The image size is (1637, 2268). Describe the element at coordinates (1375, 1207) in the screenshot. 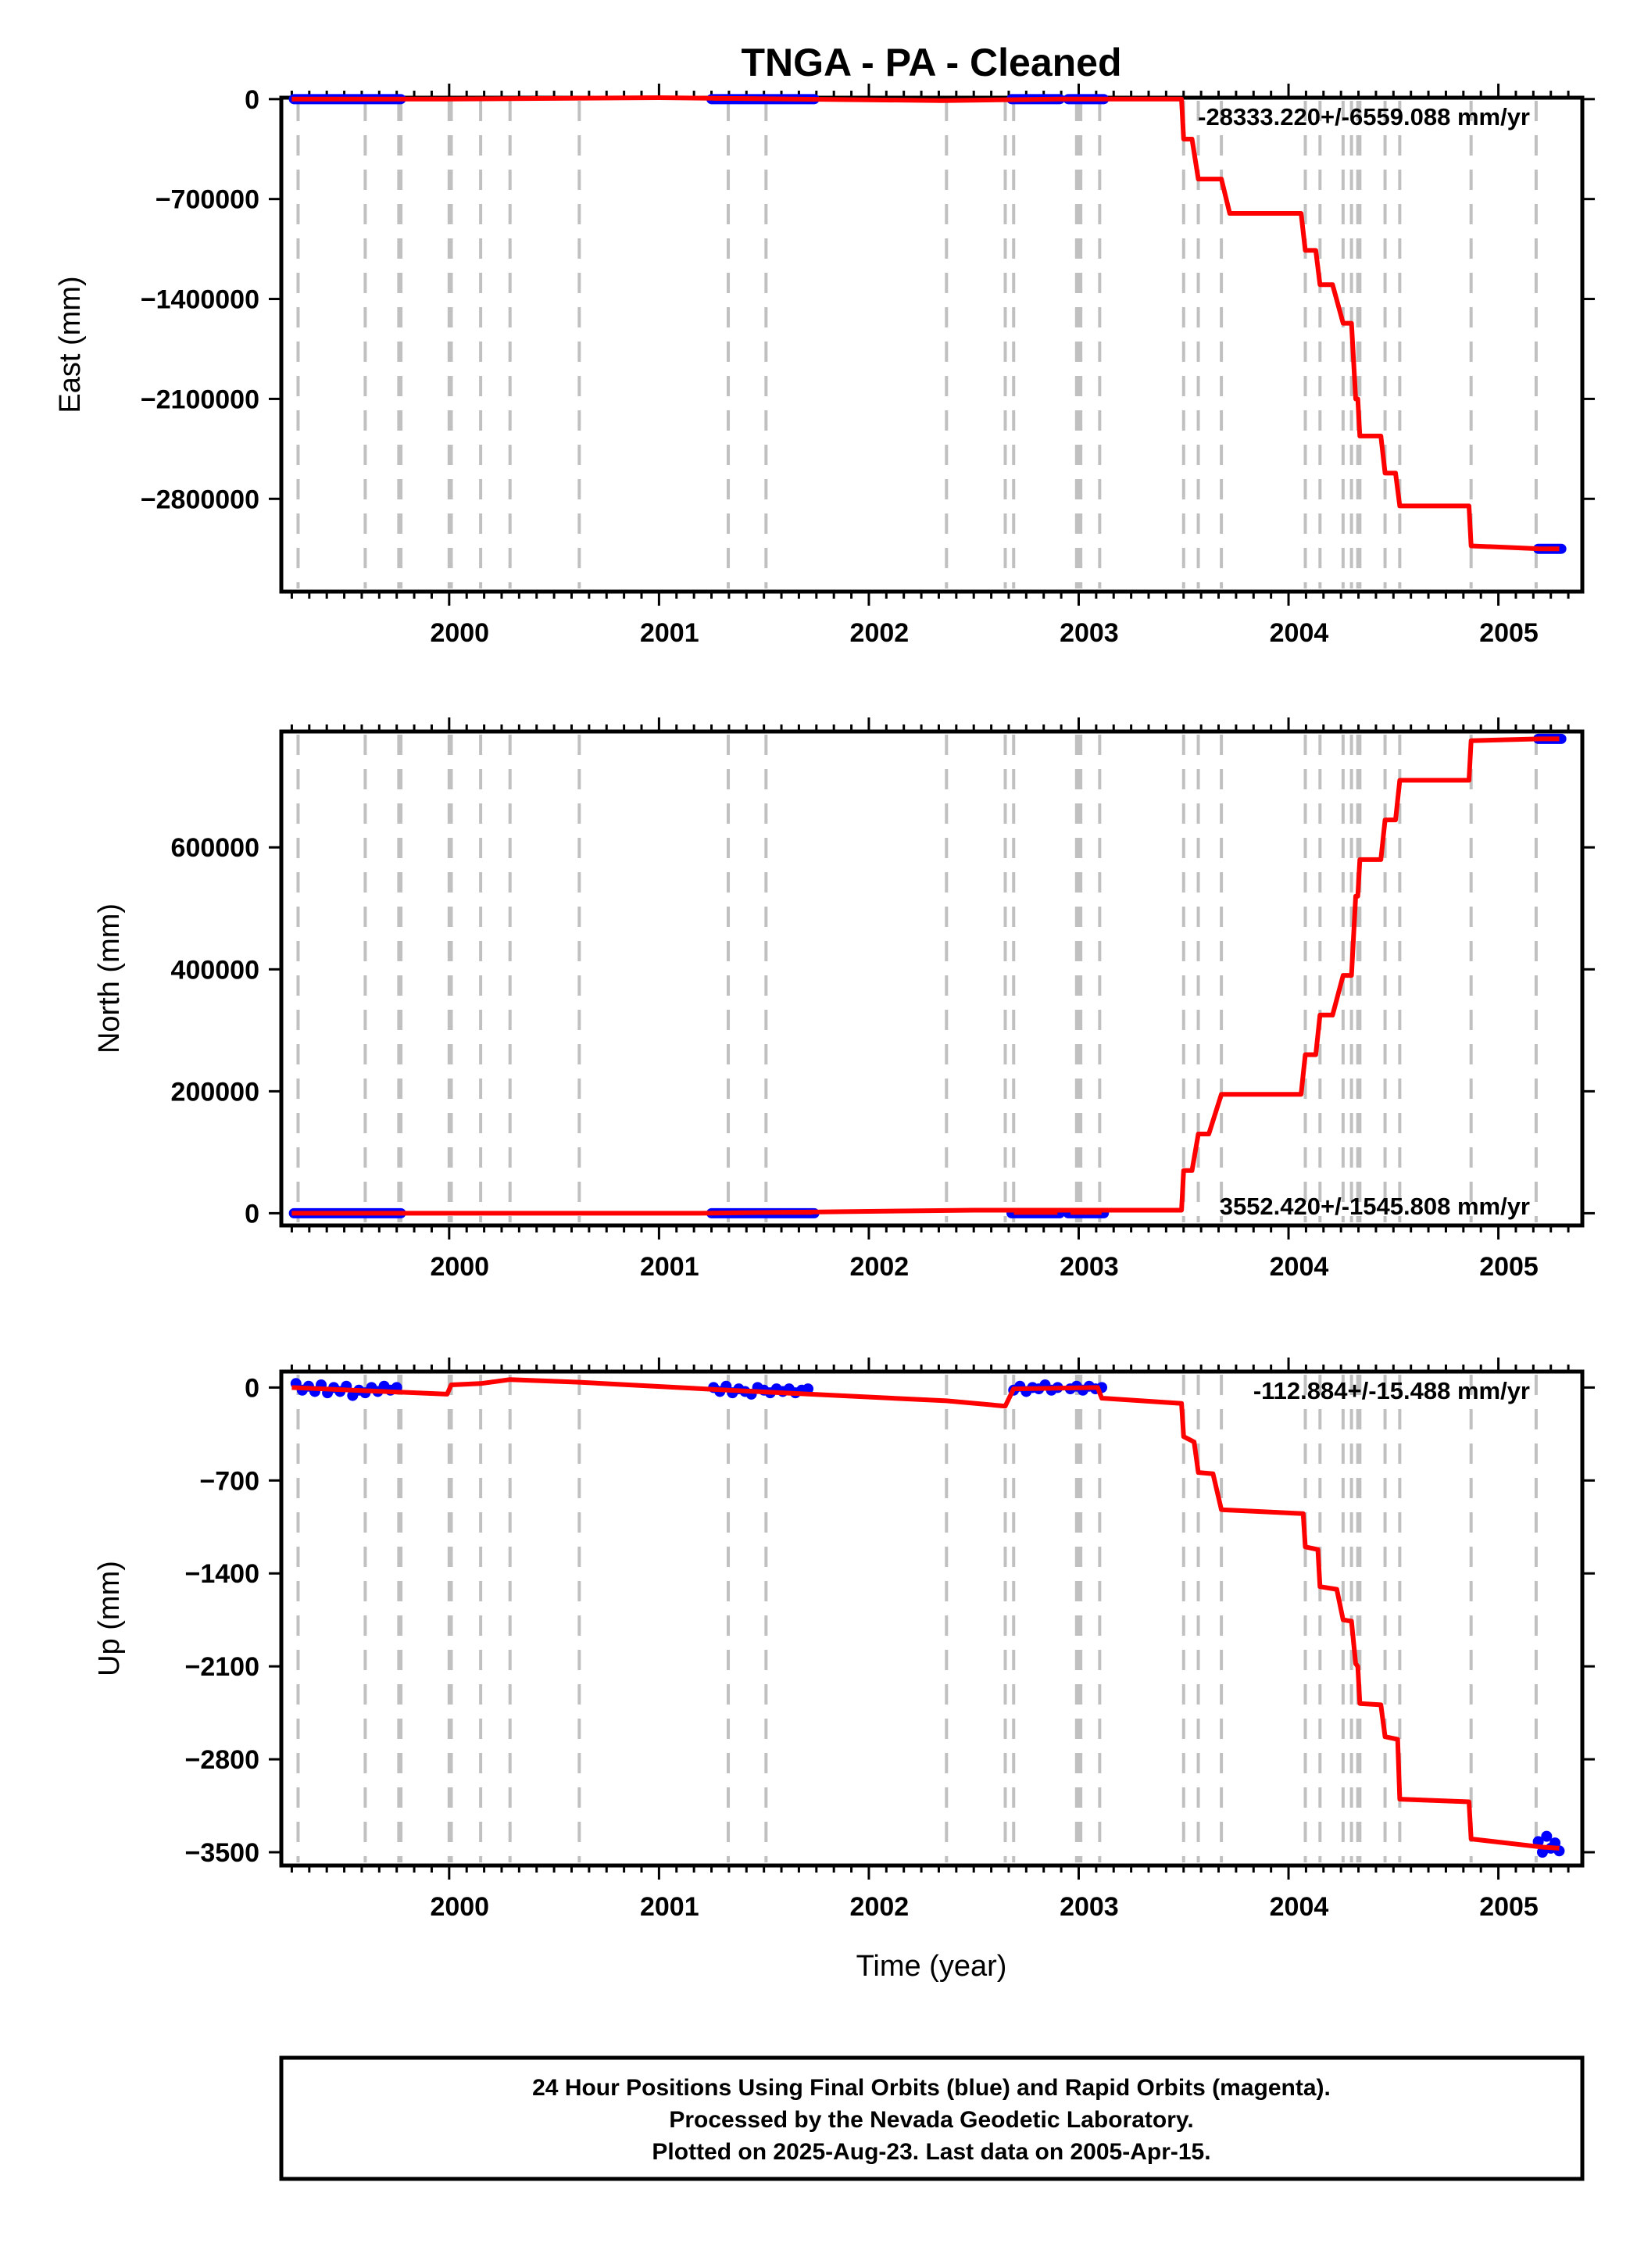

I see `rate-annotation: 3552.420+/-1545.808 mm/yr` at that location.